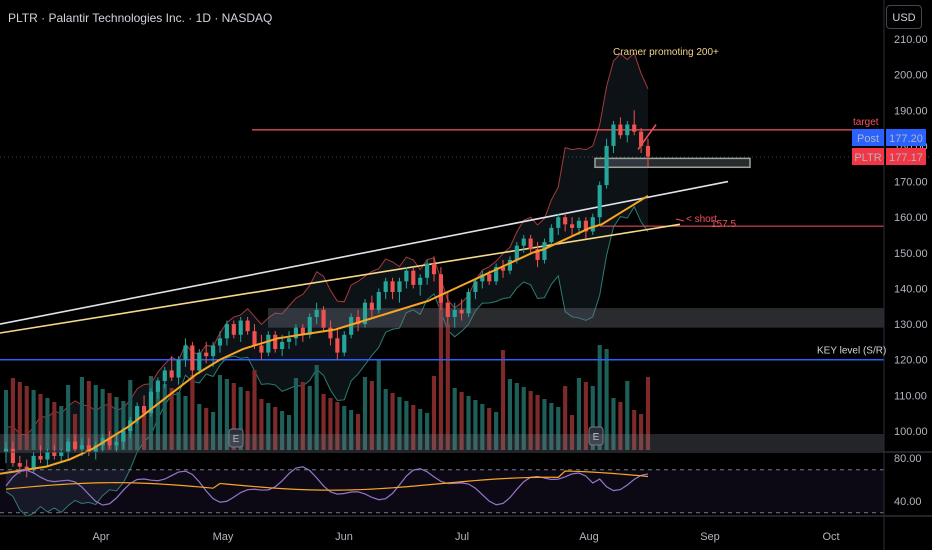 The height and width of the screenshot is (550, 932). Describe the element at coordinates (223, 537) in the screenshot. I see `x-tick-label: May` at that location.